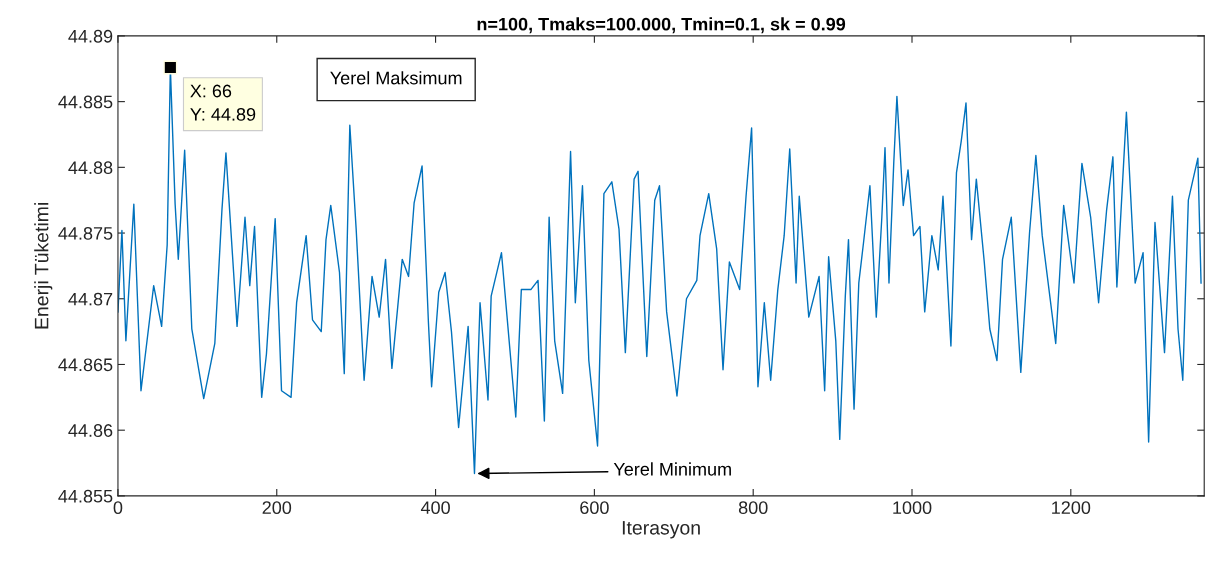 Image resolution: width=1211 pixels, height=570 pixels. Describe the element at coordinates (661, 530) in the screenshot. I see `x-axis-title: Iterasyon` at that location.